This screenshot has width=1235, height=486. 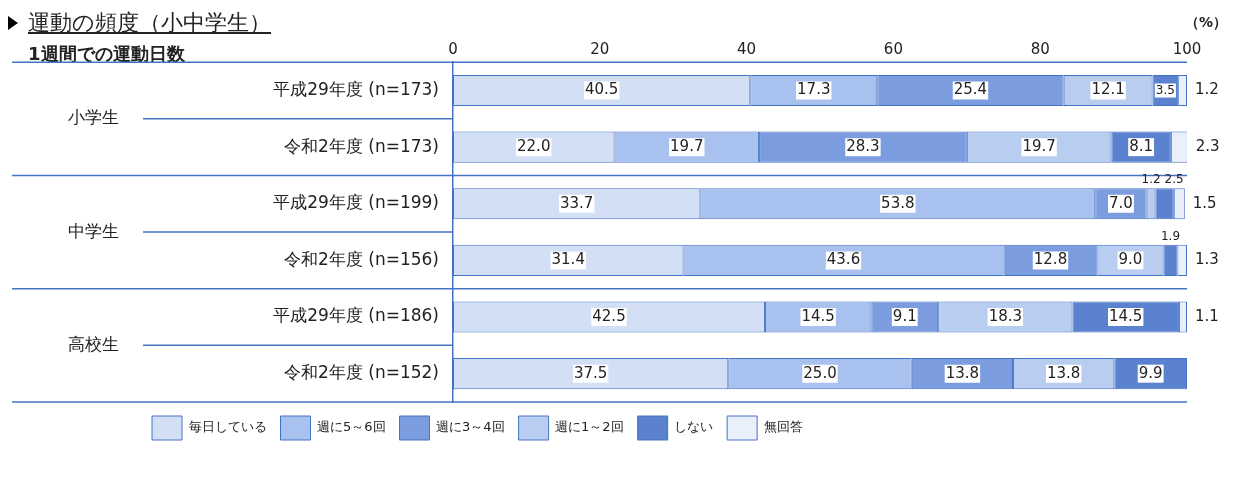 I want to click on data-label: 31.4, so click(x=568, y=259).